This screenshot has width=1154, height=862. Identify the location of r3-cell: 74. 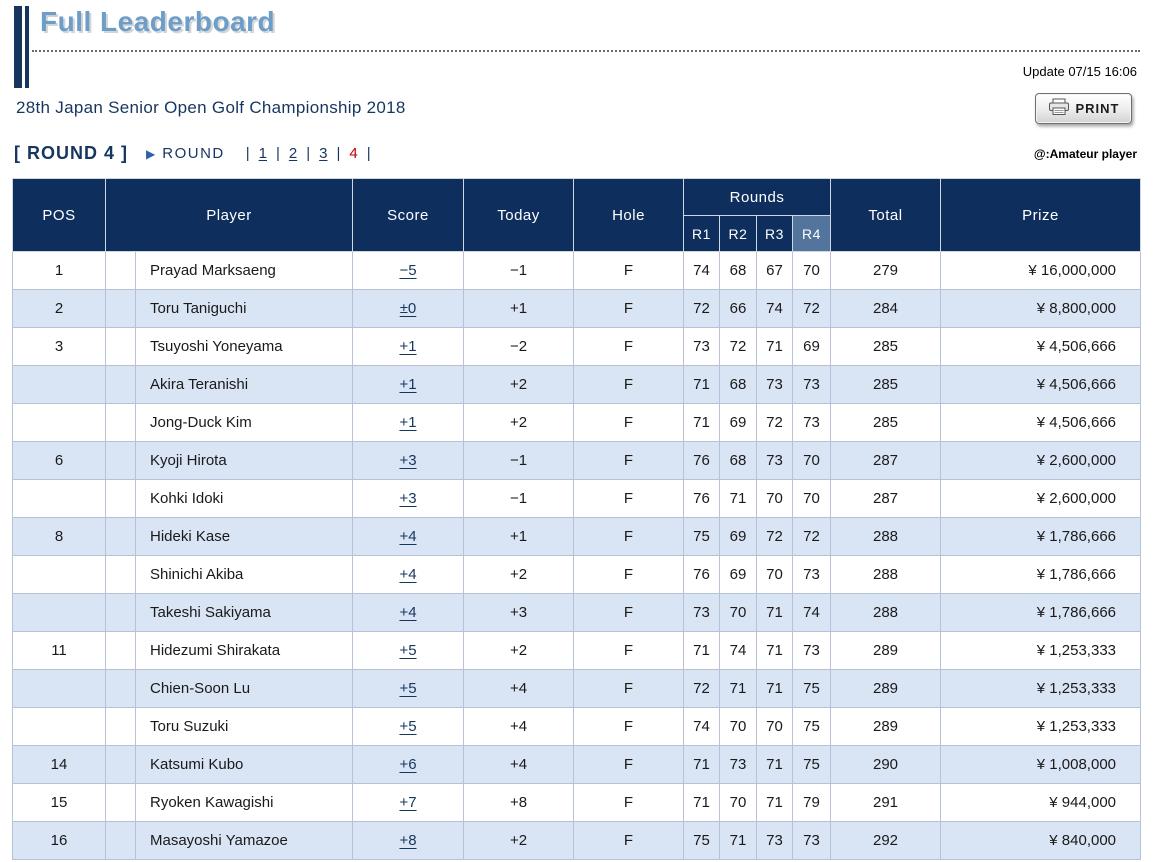
(774, 308).